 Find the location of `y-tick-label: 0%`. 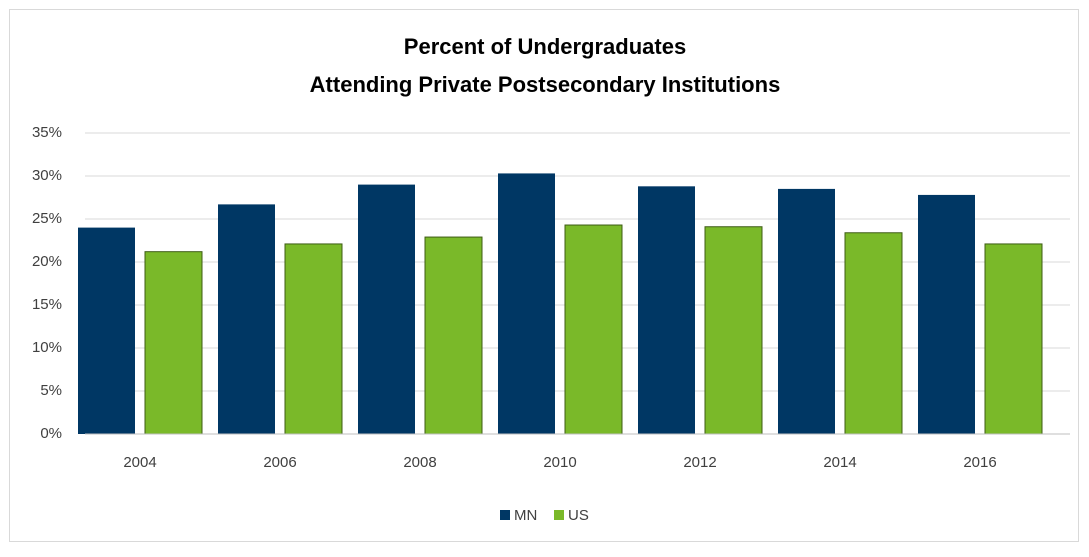

y-tick-label: 0% is located at coordinates (51, 433).